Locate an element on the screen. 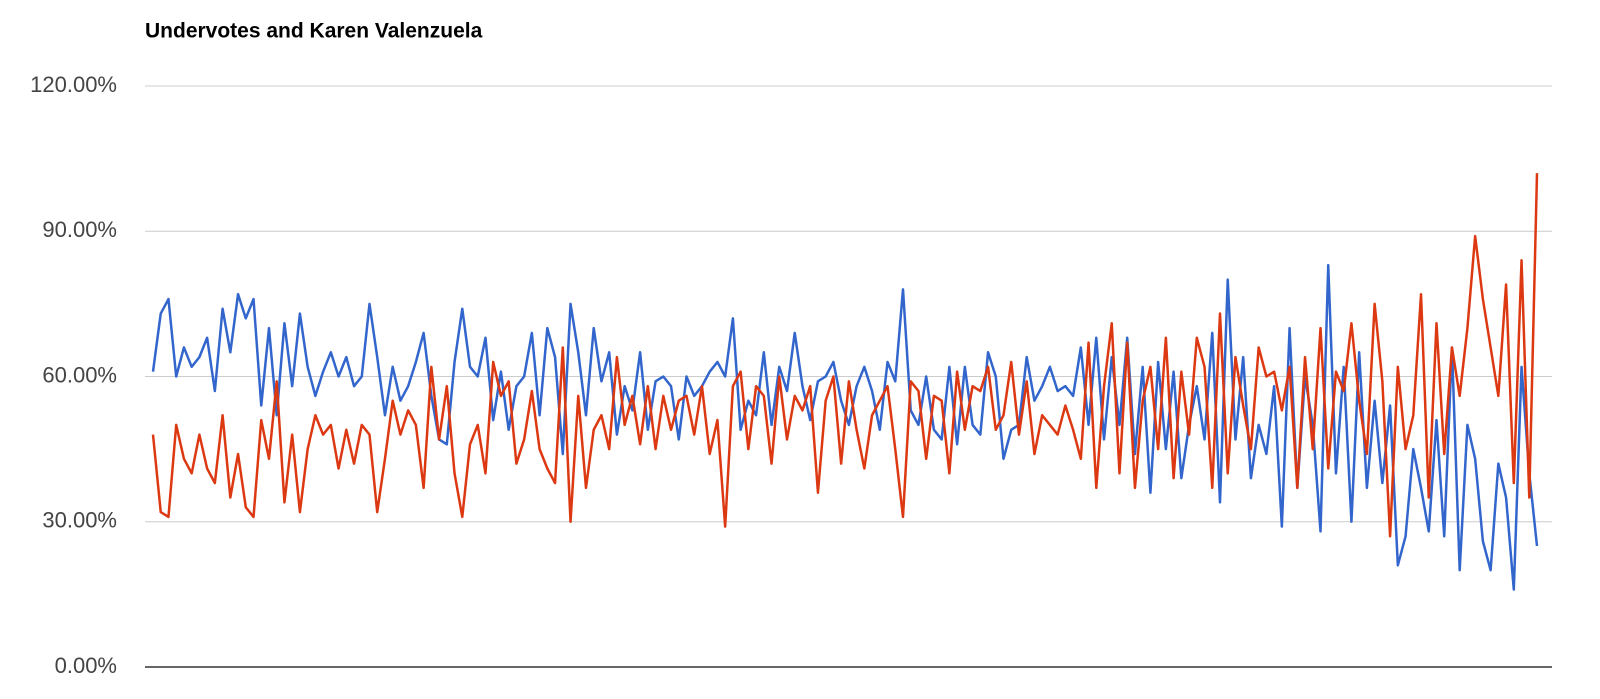 This screenshot has width=1600, height=699. y-tick-label: 90.00% is located at coordinates (79, 229).